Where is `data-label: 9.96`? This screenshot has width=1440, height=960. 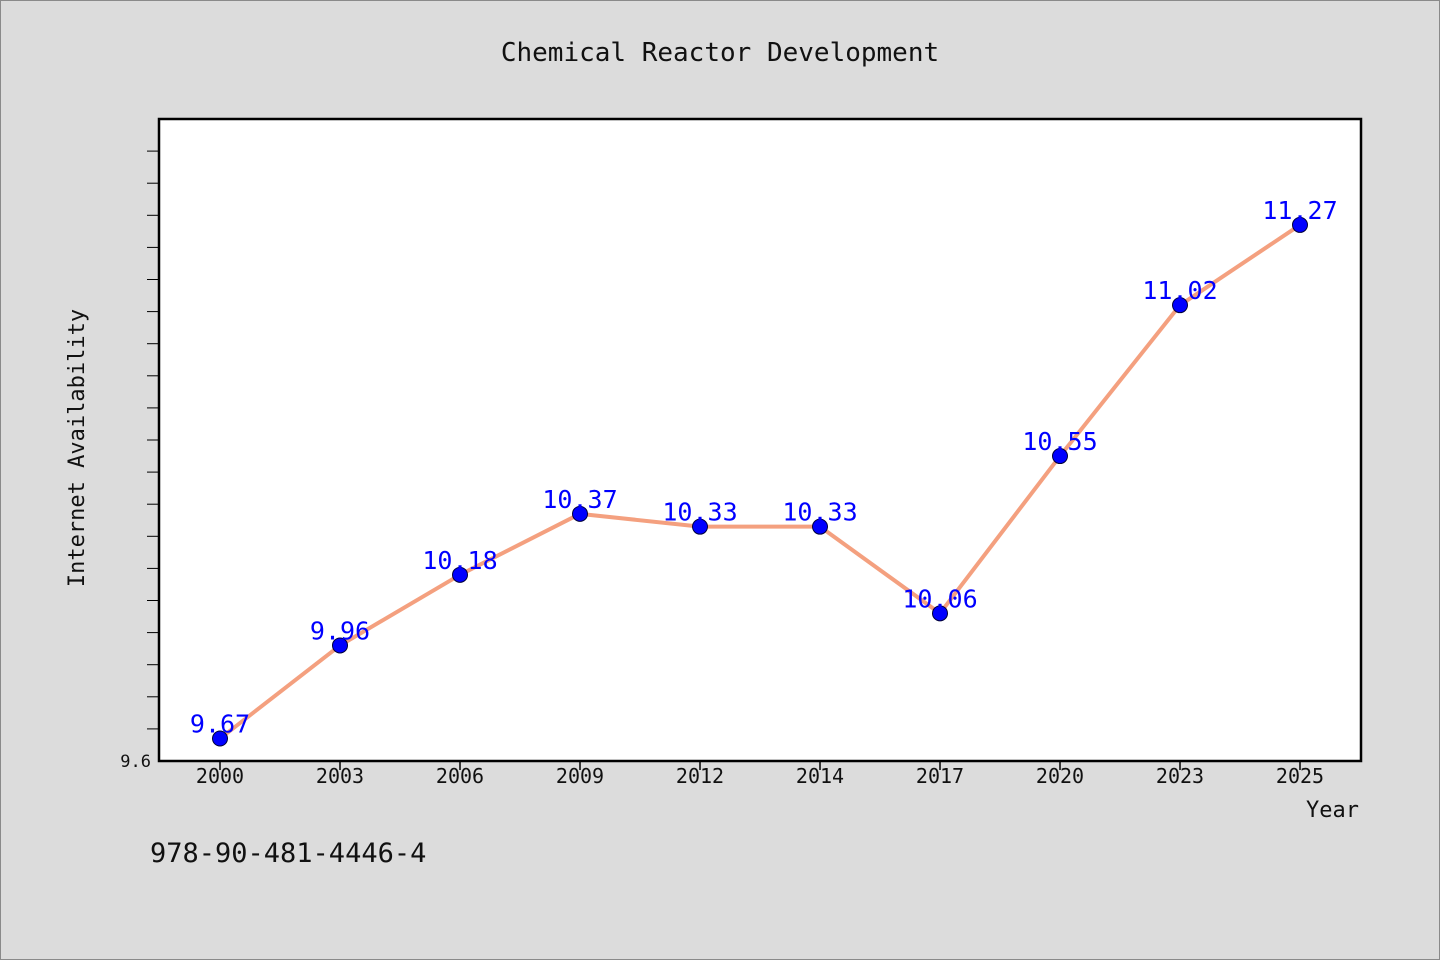 data-label: 9.96 is located at coordinates (340, 630).